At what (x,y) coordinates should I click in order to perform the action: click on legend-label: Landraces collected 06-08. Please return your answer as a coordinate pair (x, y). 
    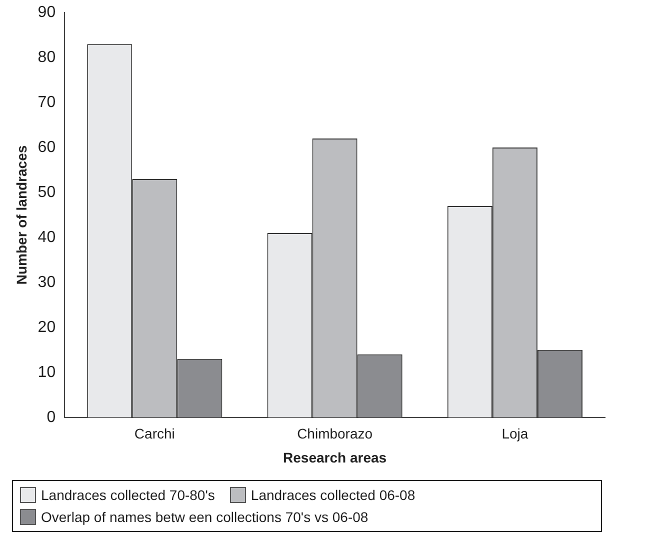
    Looking at the image, I should click on (333, 495).